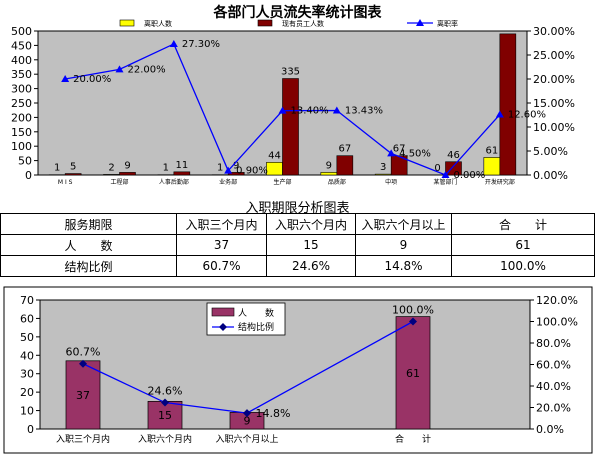  What do you see at coordinates (403, 245) in the screenshot?
I see `table-cell: 9` at bounding box center [403, 245].